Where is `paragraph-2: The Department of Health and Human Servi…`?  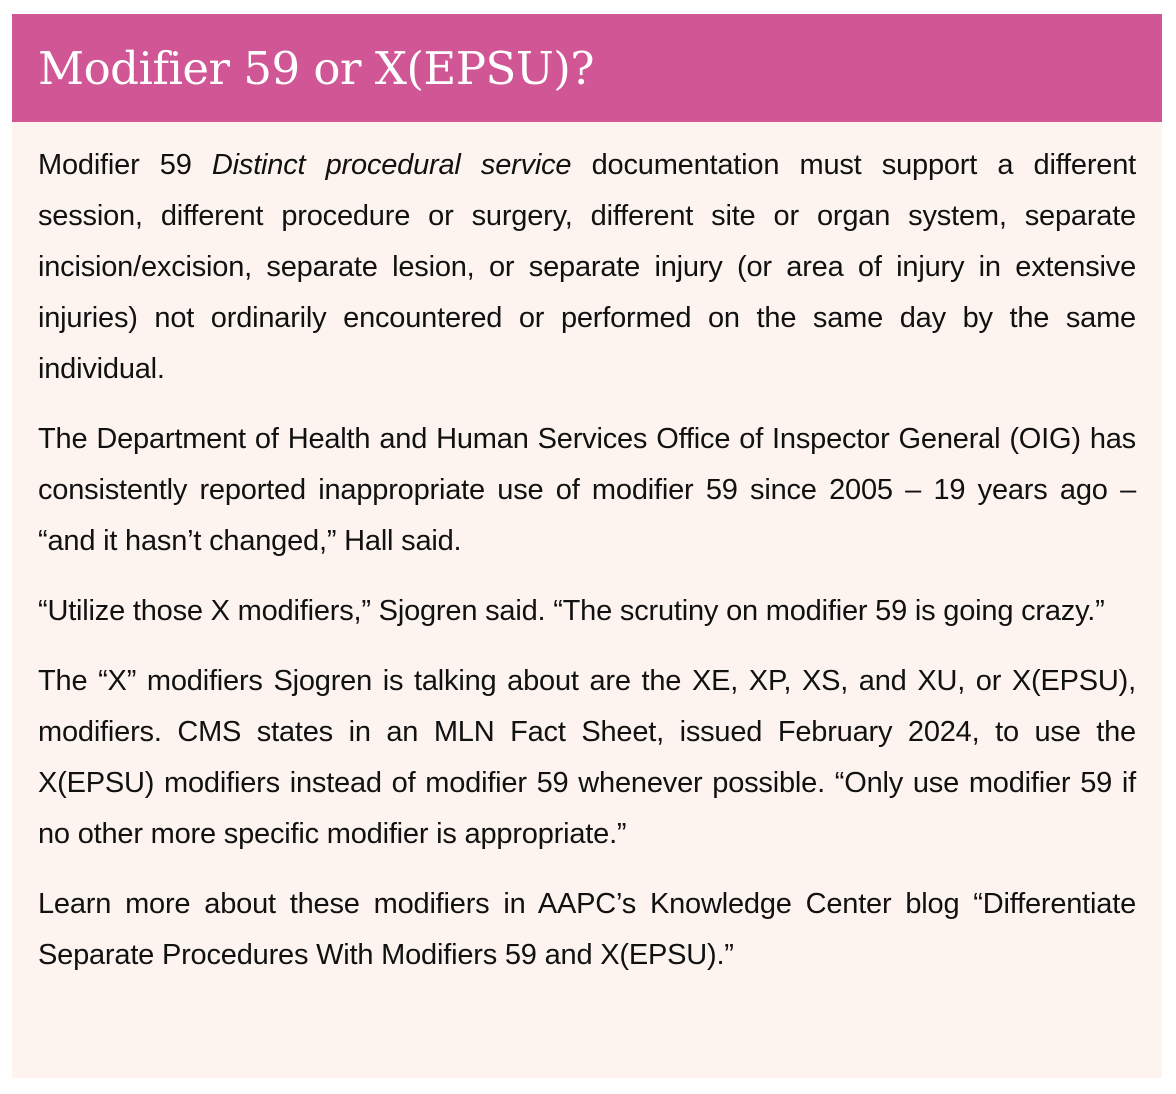 paragraph-2: The Department of Health and Human Servi… is located at coordinates (587, 490).